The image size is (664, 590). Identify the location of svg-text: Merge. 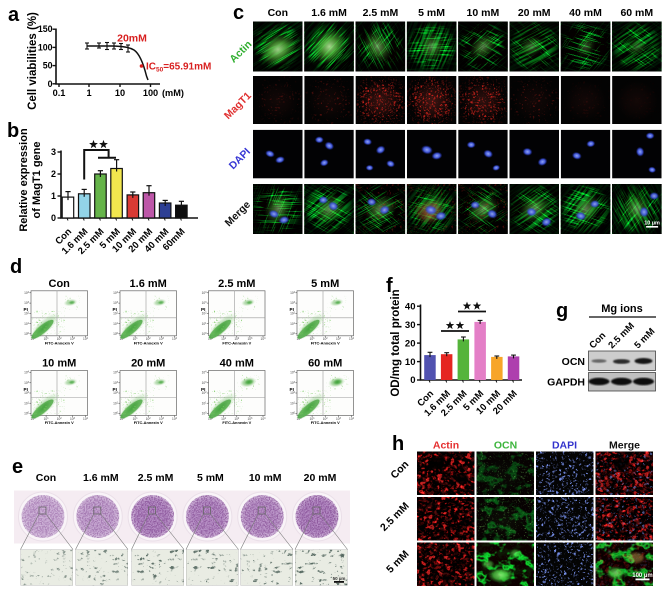
(624, 446).